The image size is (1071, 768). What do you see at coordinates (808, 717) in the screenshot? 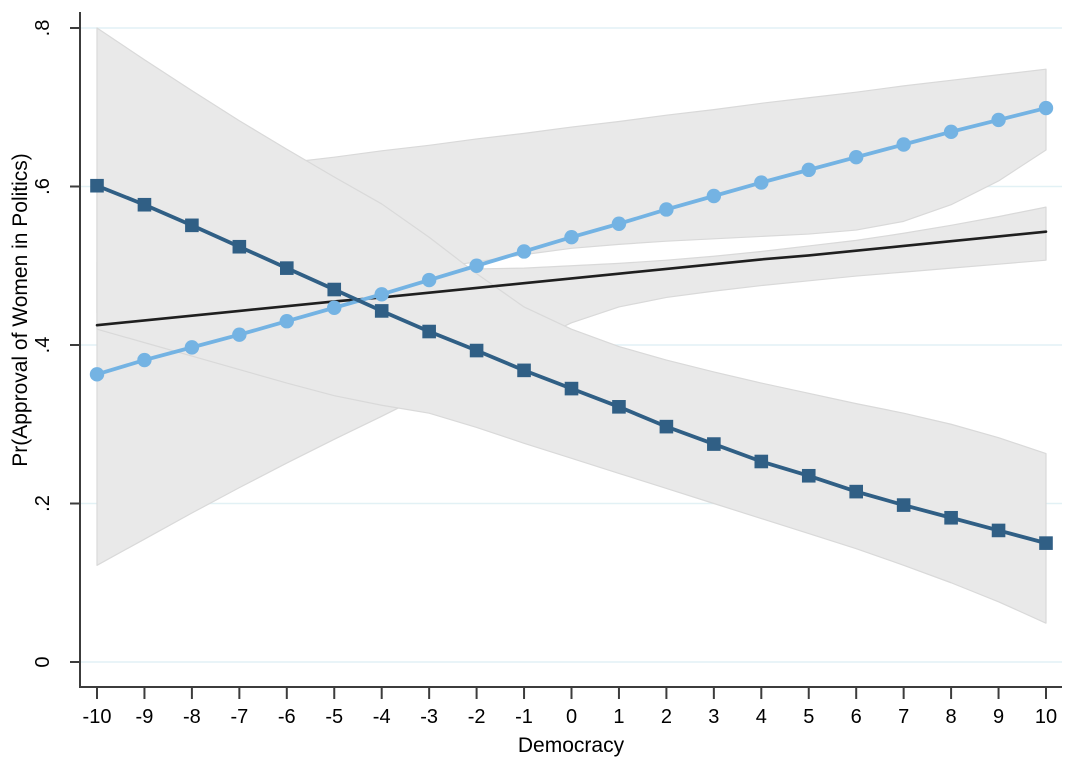
I see `x-tick-label: 5` at bounding box center [808, 717].